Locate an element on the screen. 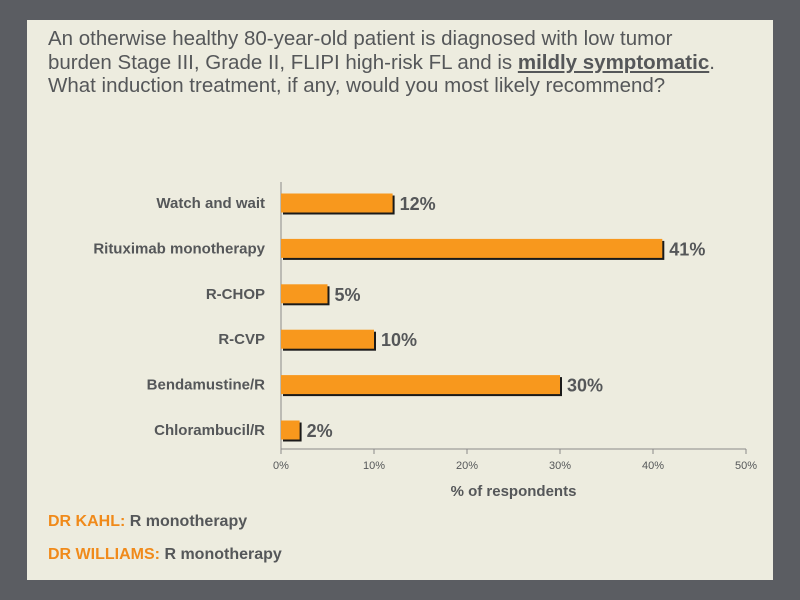 The height and width of the screenshot is (600, 800). expert-answer-kahl: R monotherapy is located at coordinates (188, 521).